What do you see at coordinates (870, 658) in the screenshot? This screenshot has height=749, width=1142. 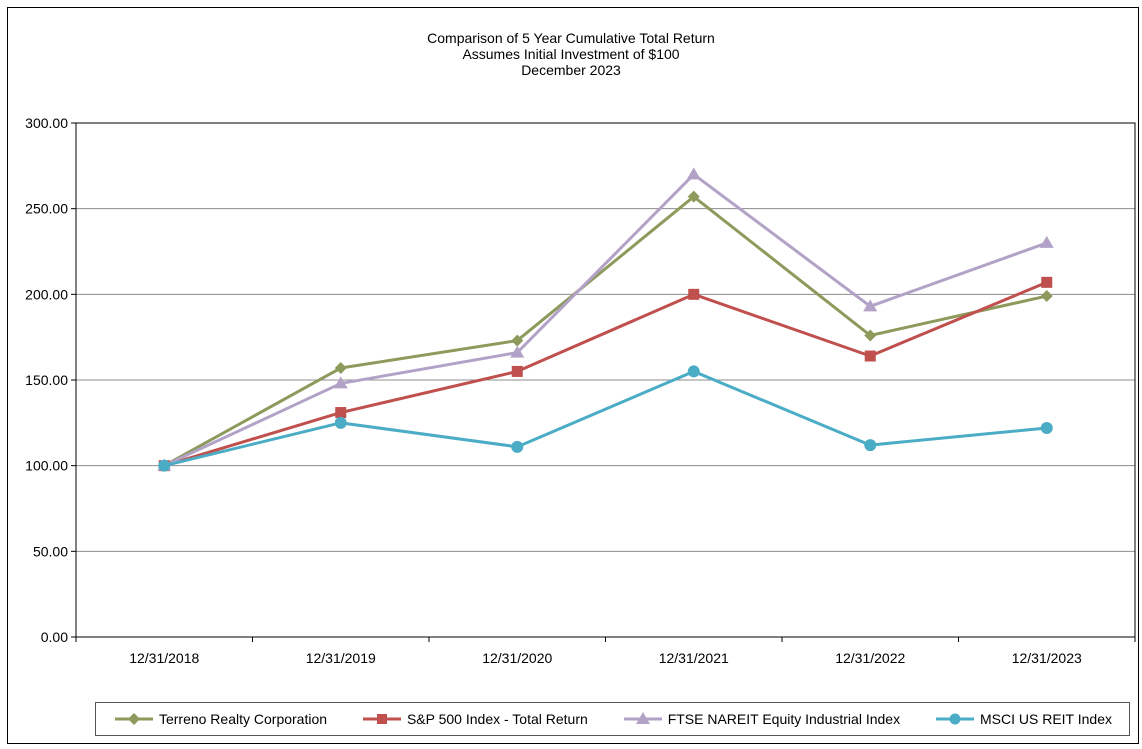 I see `x-tick-label: 12/31/2022` at bounding box center [870, 658].